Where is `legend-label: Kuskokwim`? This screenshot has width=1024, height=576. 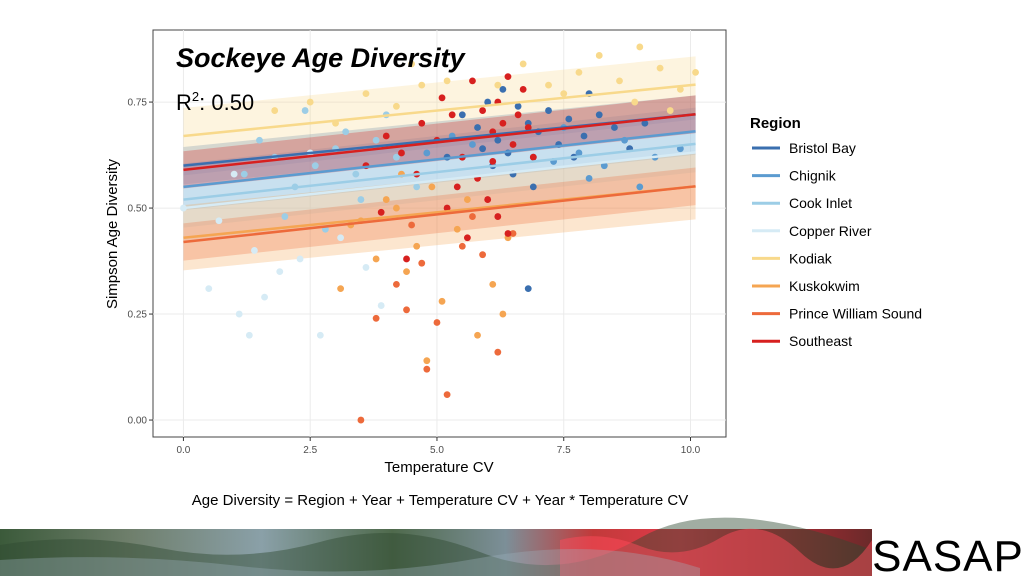
legend-label: Kuskokwim is located at coordinates (824, 286).